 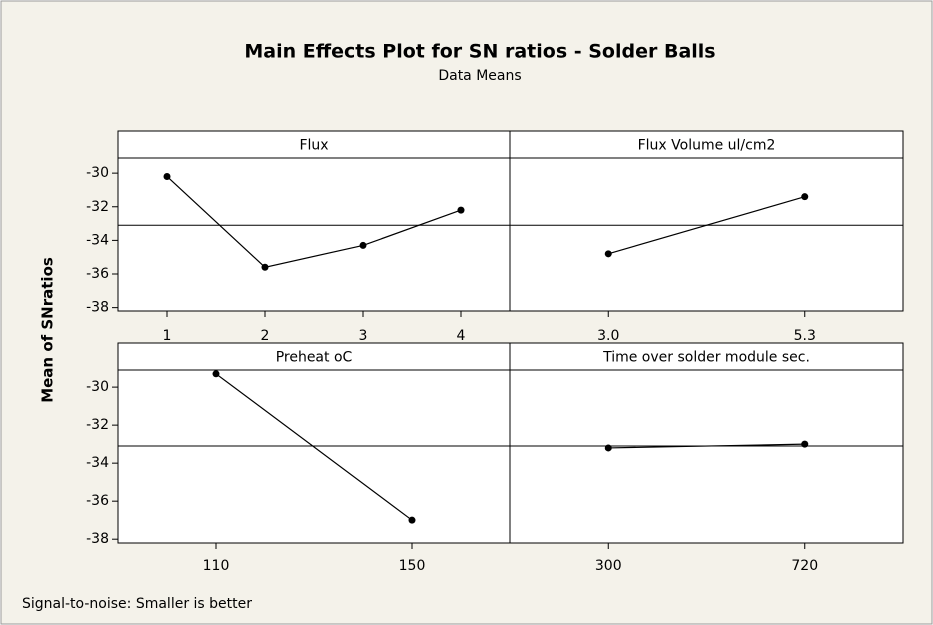 I want to click on x-tick-label: 720, so click(x=804, y=566).